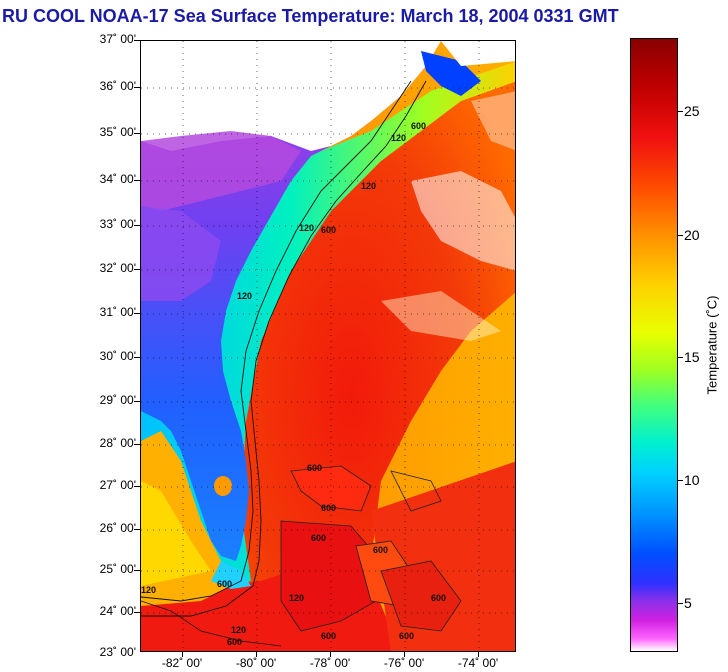 The width and height of the screenshot is (728, 672). Describe the element at coordinates (117, 268) in the screenshot. I see `lat-label: 32˚ 00'` at that location.